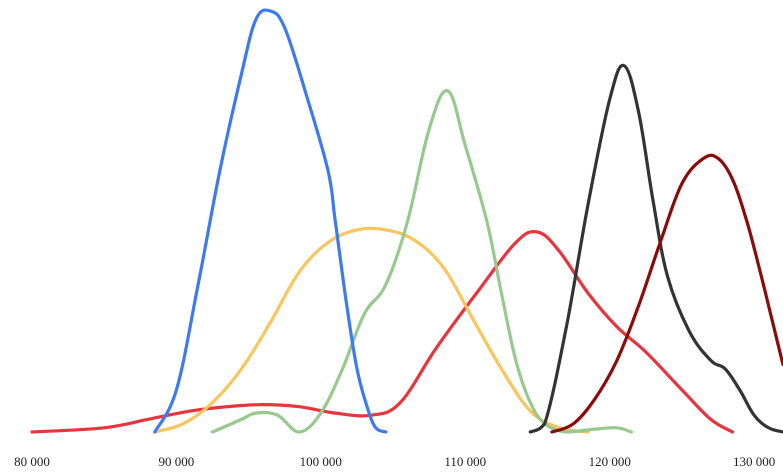 The image size is (783, 473). What do you see at coordinates (465, 461) in the screenshot?
I see `x-tick-label: 110 000` at bounding box center [465, 461].